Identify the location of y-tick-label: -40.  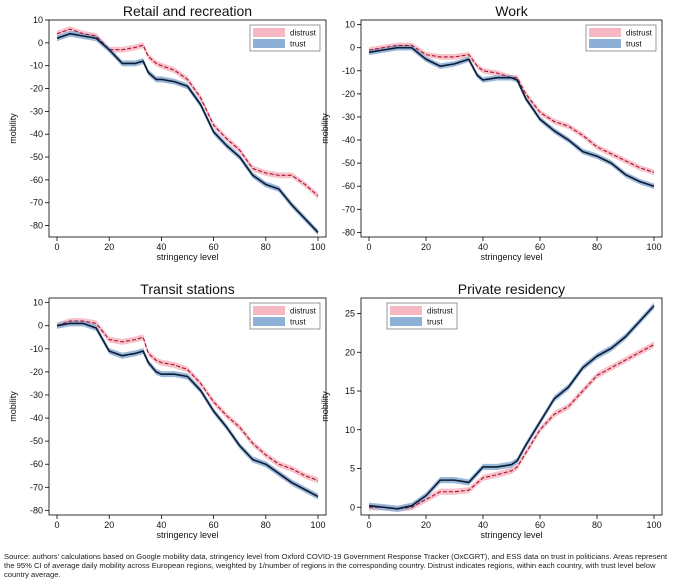
(36, 418).